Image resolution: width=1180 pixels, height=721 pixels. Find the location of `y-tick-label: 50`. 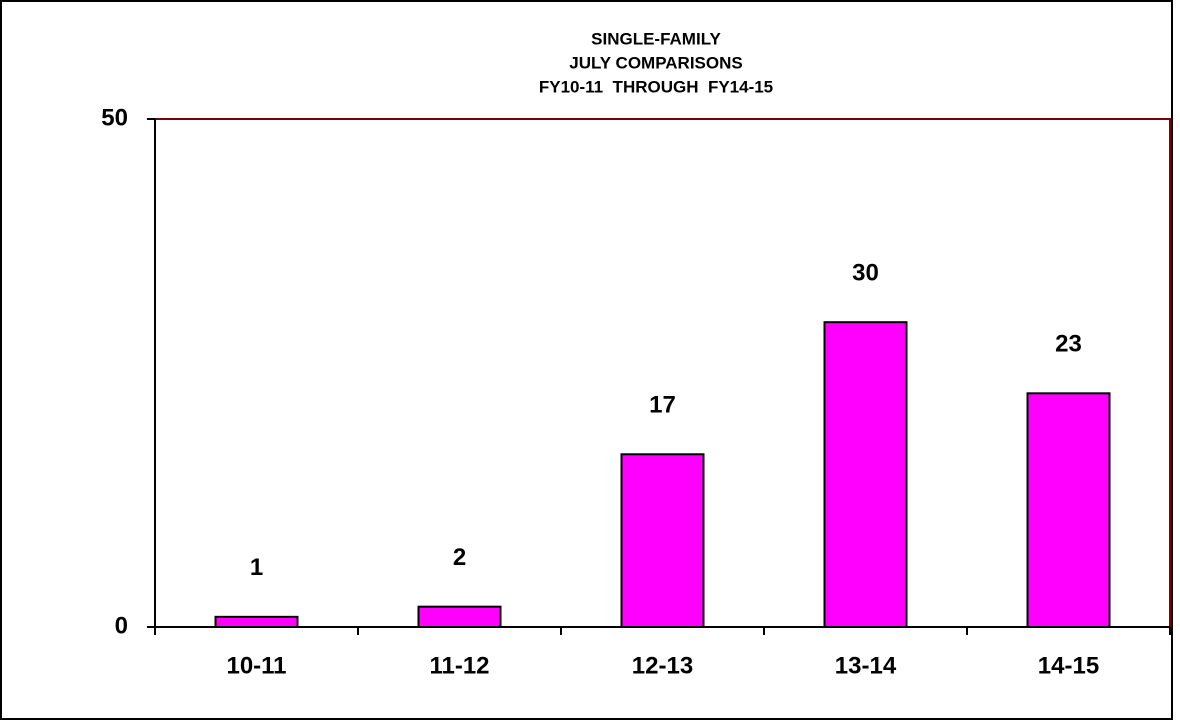

y-tick-label: 50 is located at coordinates (114, 117).